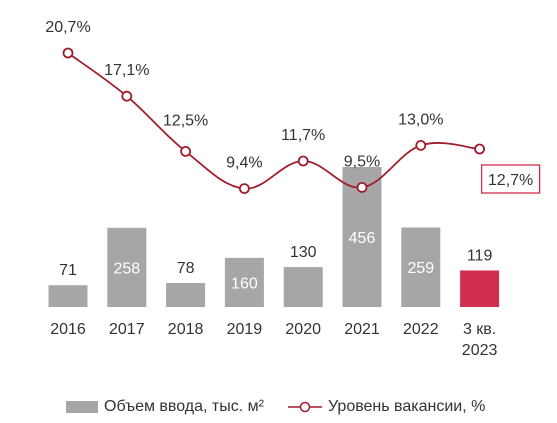 This screenshot has width=557, height=423. I want to click on legend-swatch-line, so click(304, 407).